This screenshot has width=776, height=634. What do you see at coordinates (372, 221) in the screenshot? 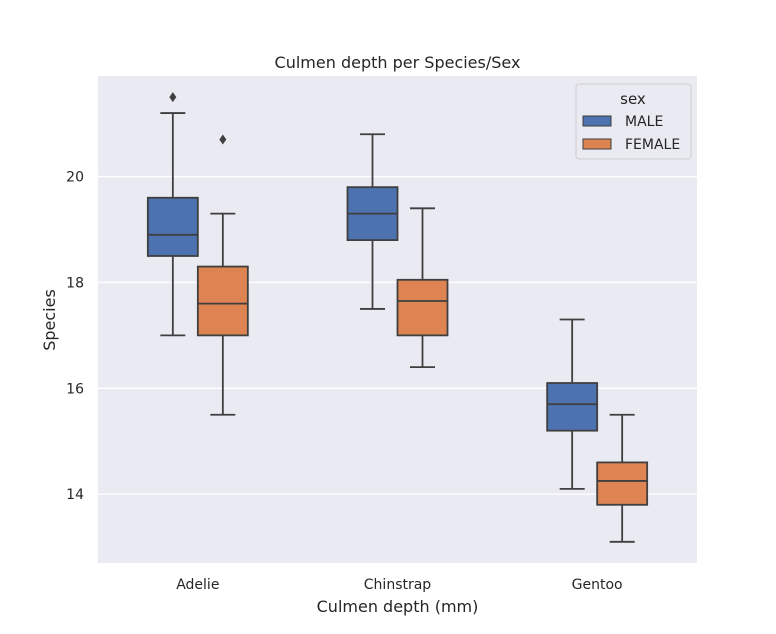
I see `box-chinstrap-male` at bounding box center [372, 221].